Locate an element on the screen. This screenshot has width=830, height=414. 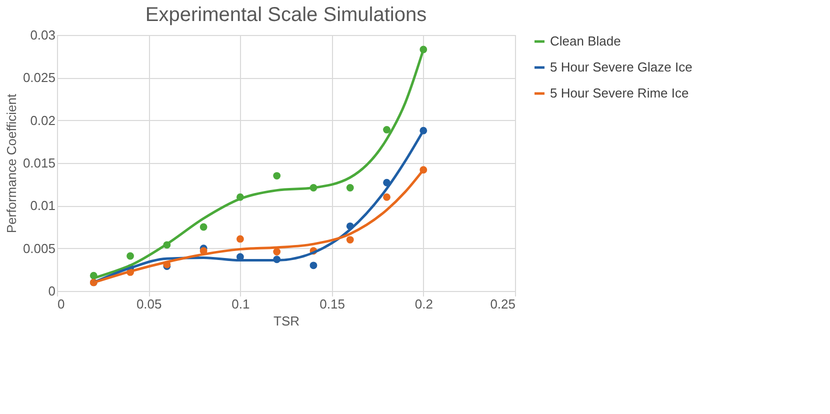
y-tick-label: 0.03 is located at coordinates (43, 35).